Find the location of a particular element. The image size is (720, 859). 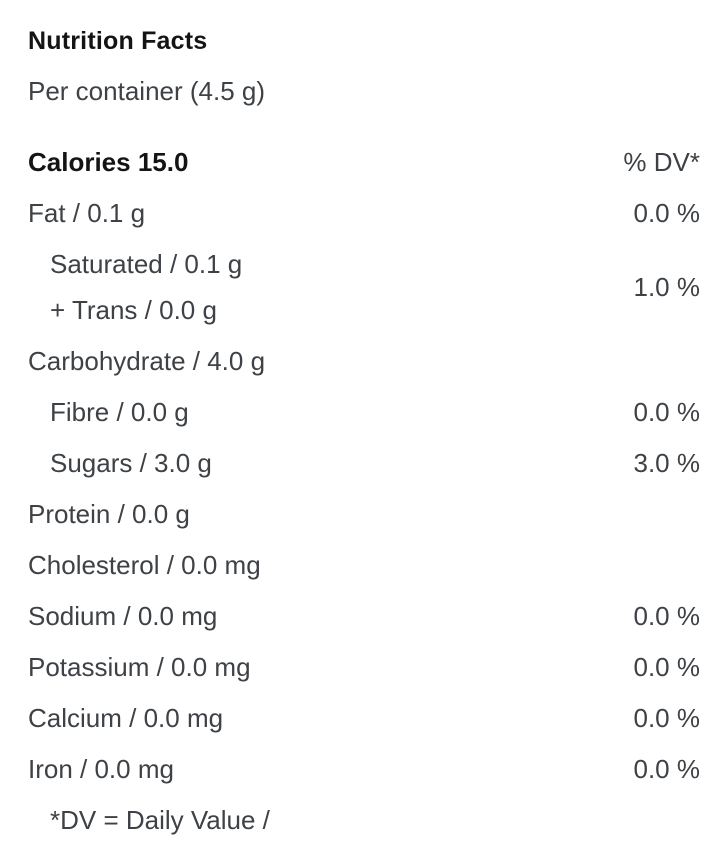

nutrient-name: Potassium / 0.0 mg is located at coordinates (139, 667).